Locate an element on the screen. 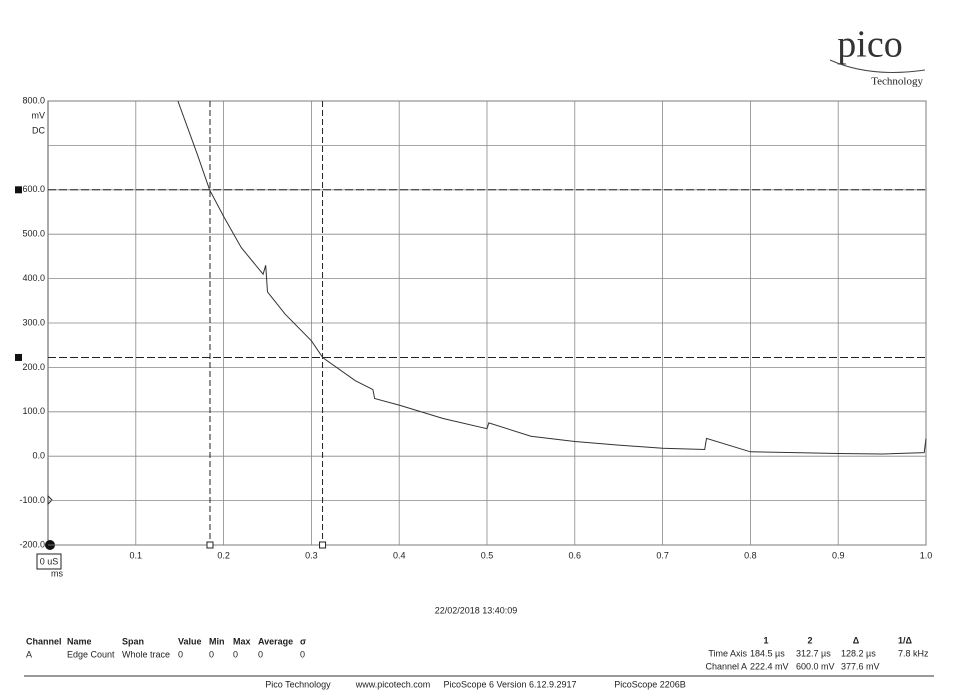 This screenshot has width=960, height=696. x-tick-label: 0.3 is located at coordinates (311, 555).